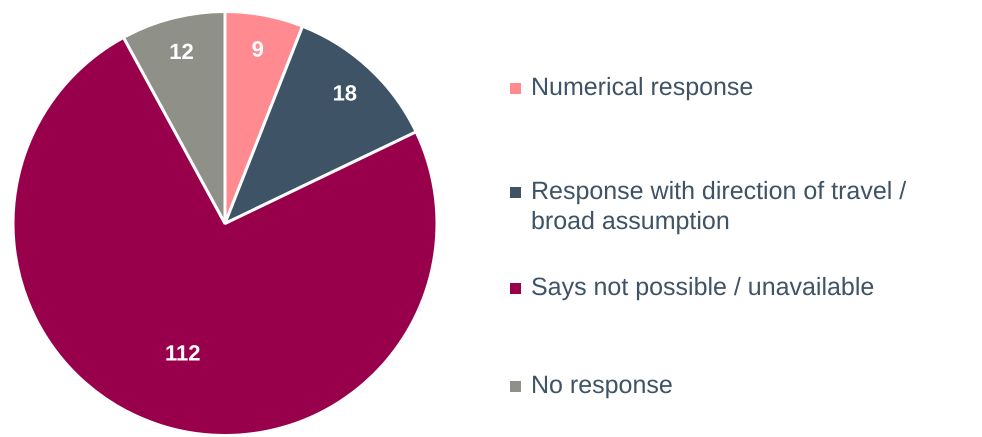 This screenshot has width=982, height=437. Describe the element at coordinates (182, 353) in the screenshot. I see `data-label: 112` at that location.